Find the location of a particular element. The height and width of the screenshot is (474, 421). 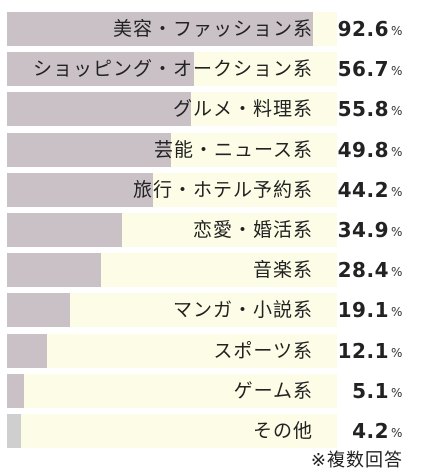

value-label: 4.2 is located at coordinates (370, 431).